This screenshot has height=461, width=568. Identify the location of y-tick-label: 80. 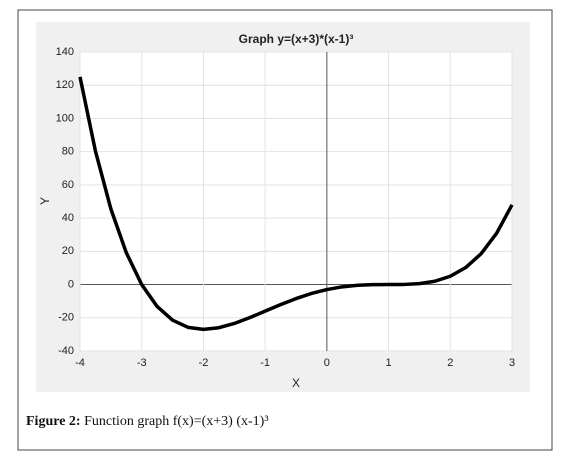
(68, 152).